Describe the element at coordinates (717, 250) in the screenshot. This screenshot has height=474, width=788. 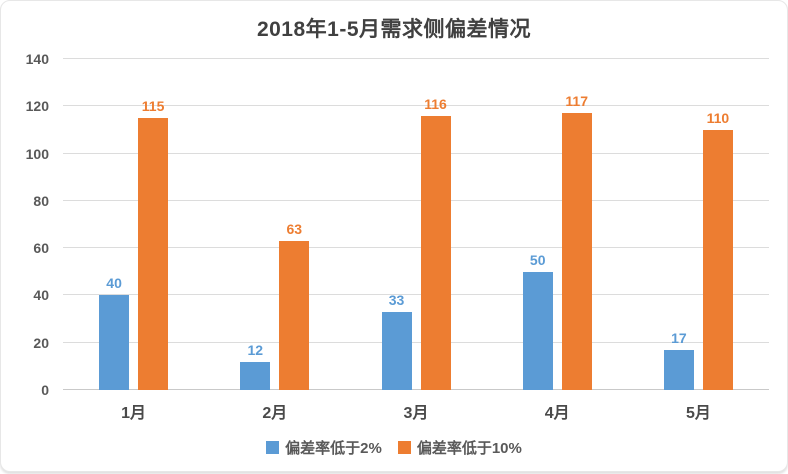
I see `bar: 110` at that location.